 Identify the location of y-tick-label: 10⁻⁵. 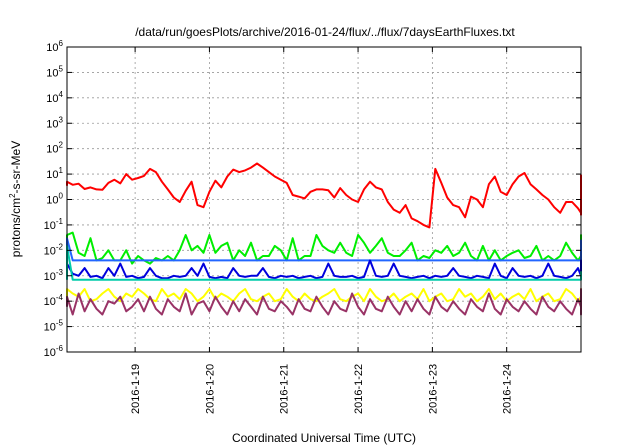
(54, 326).